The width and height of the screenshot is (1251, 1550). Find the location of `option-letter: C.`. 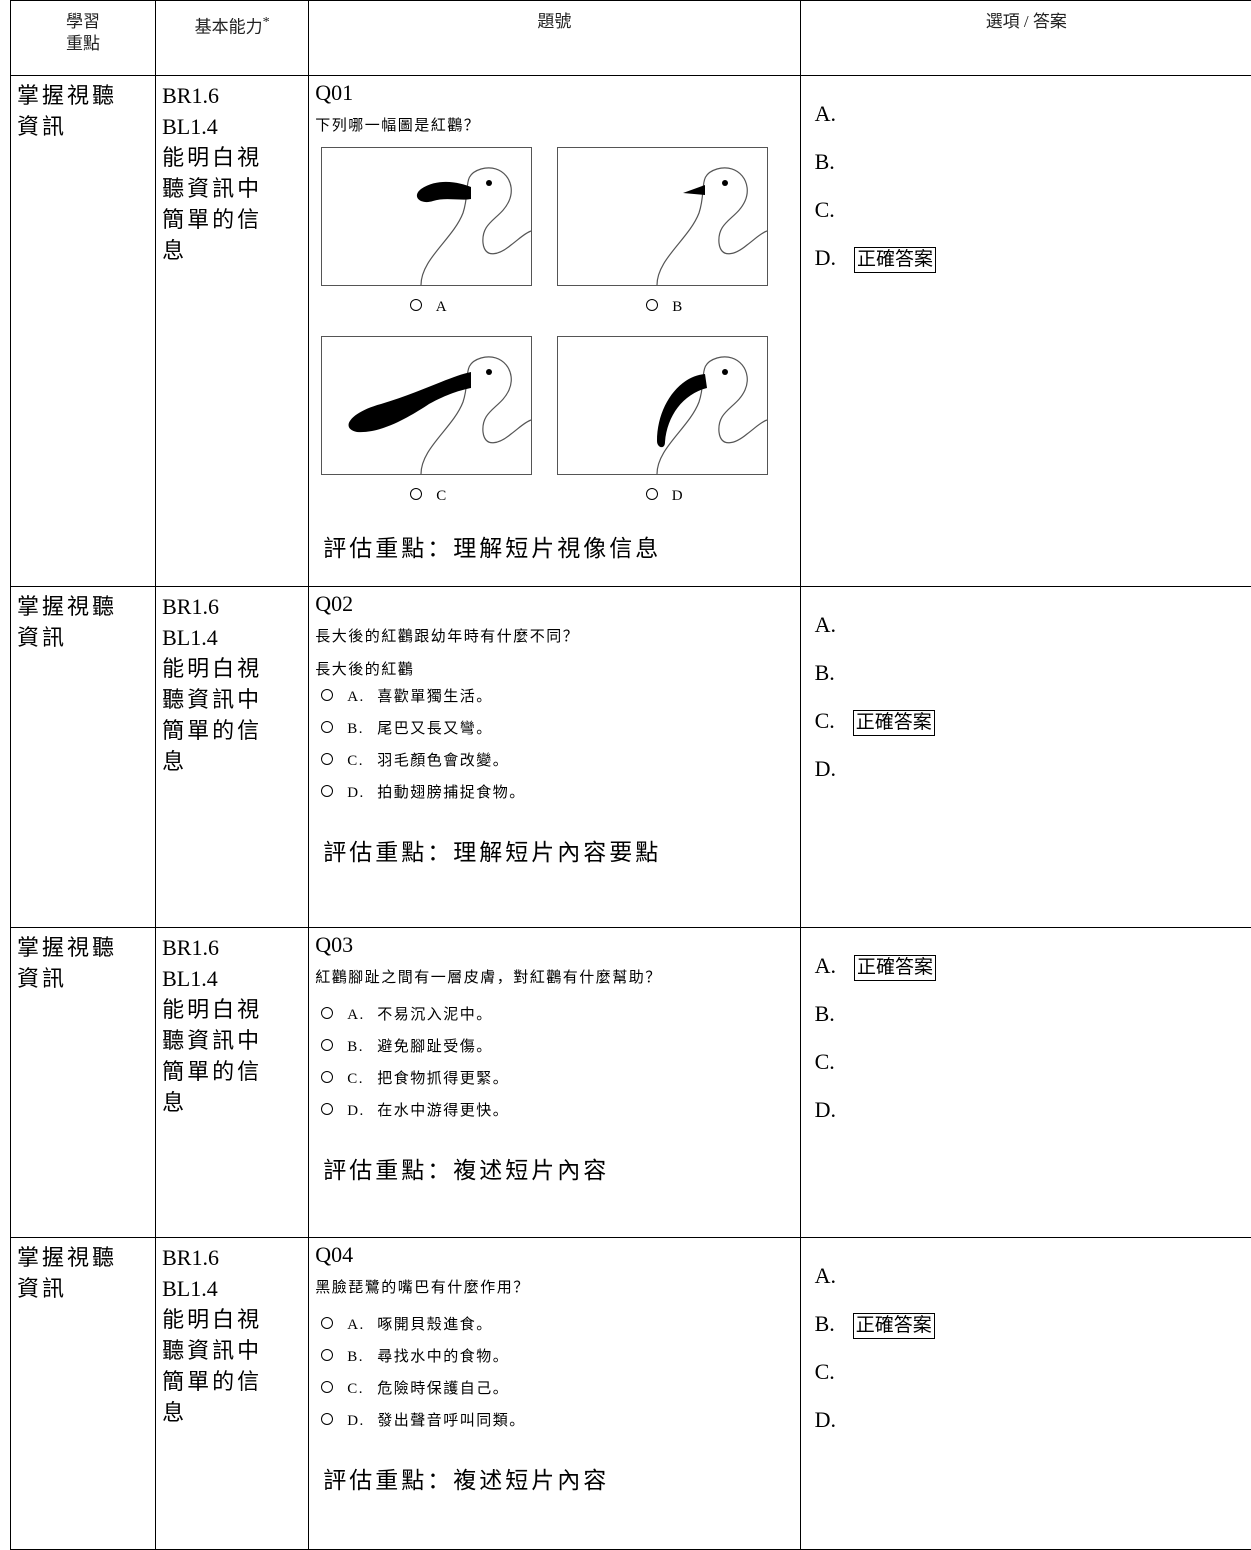

option-letter: C. is located at coordinates (362, 1389).